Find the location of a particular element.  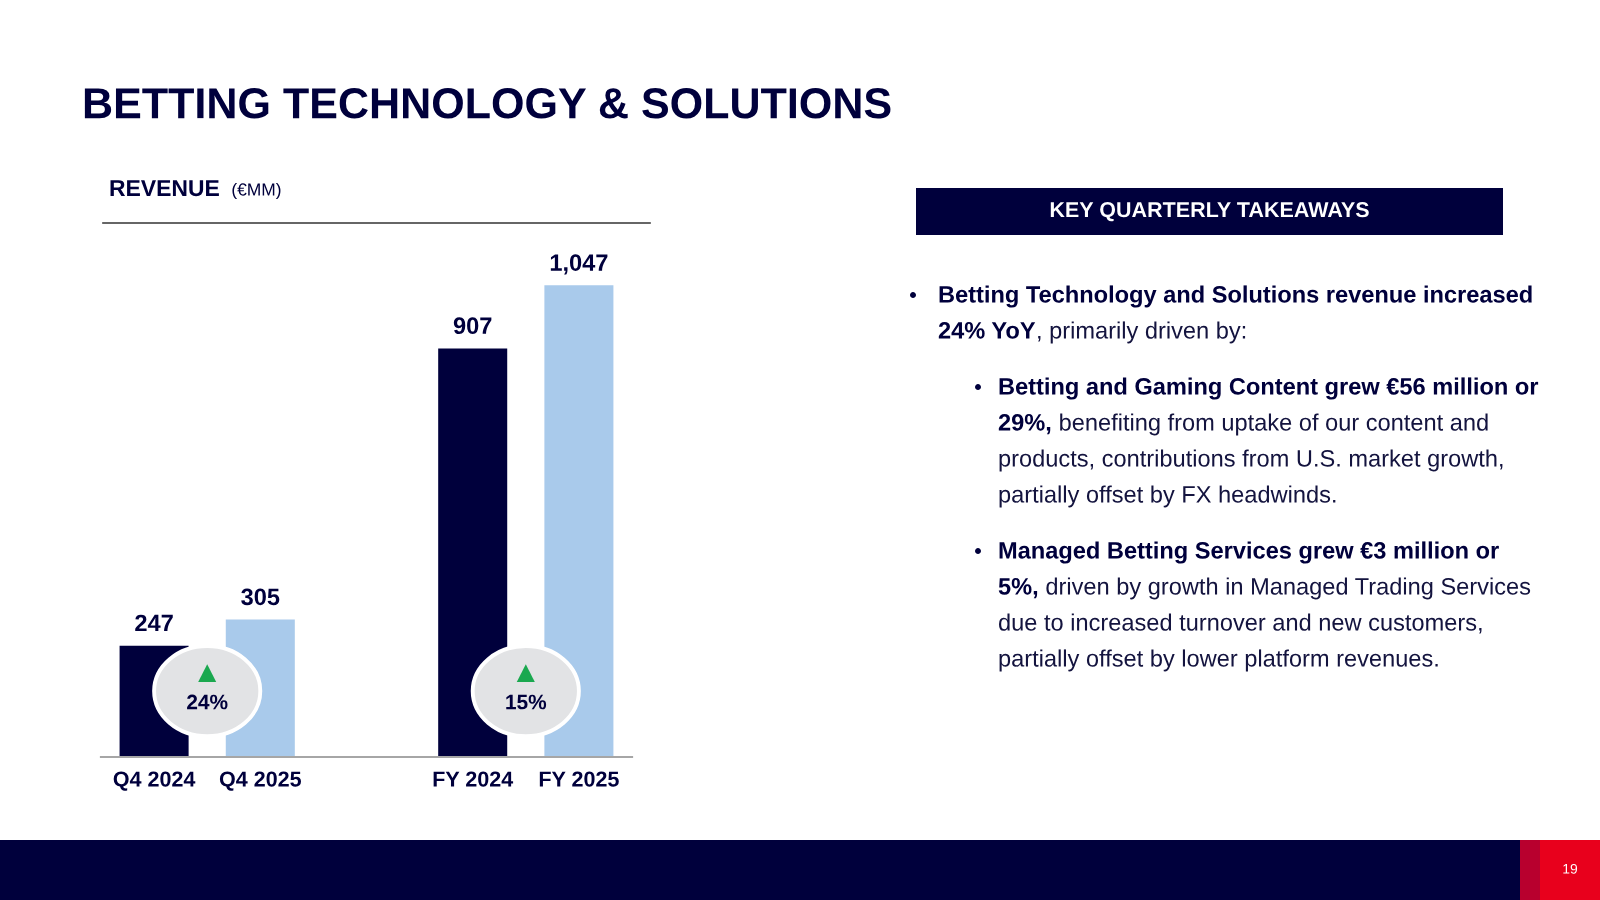

y-axis-title: (€MM) is located at coordinates (256, 191).